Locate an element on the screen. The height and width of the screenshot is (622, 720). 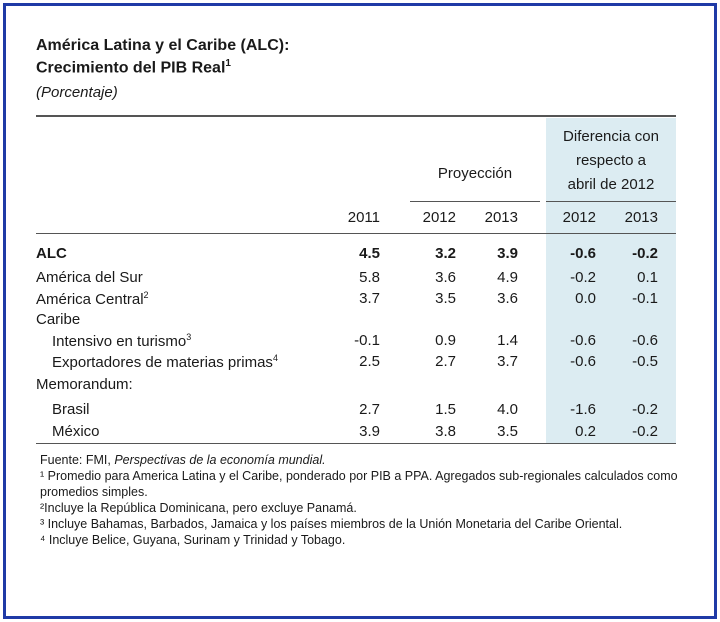
title-line-2: Crecimiento del PIB Real1 is located at coordinates (133, 67).